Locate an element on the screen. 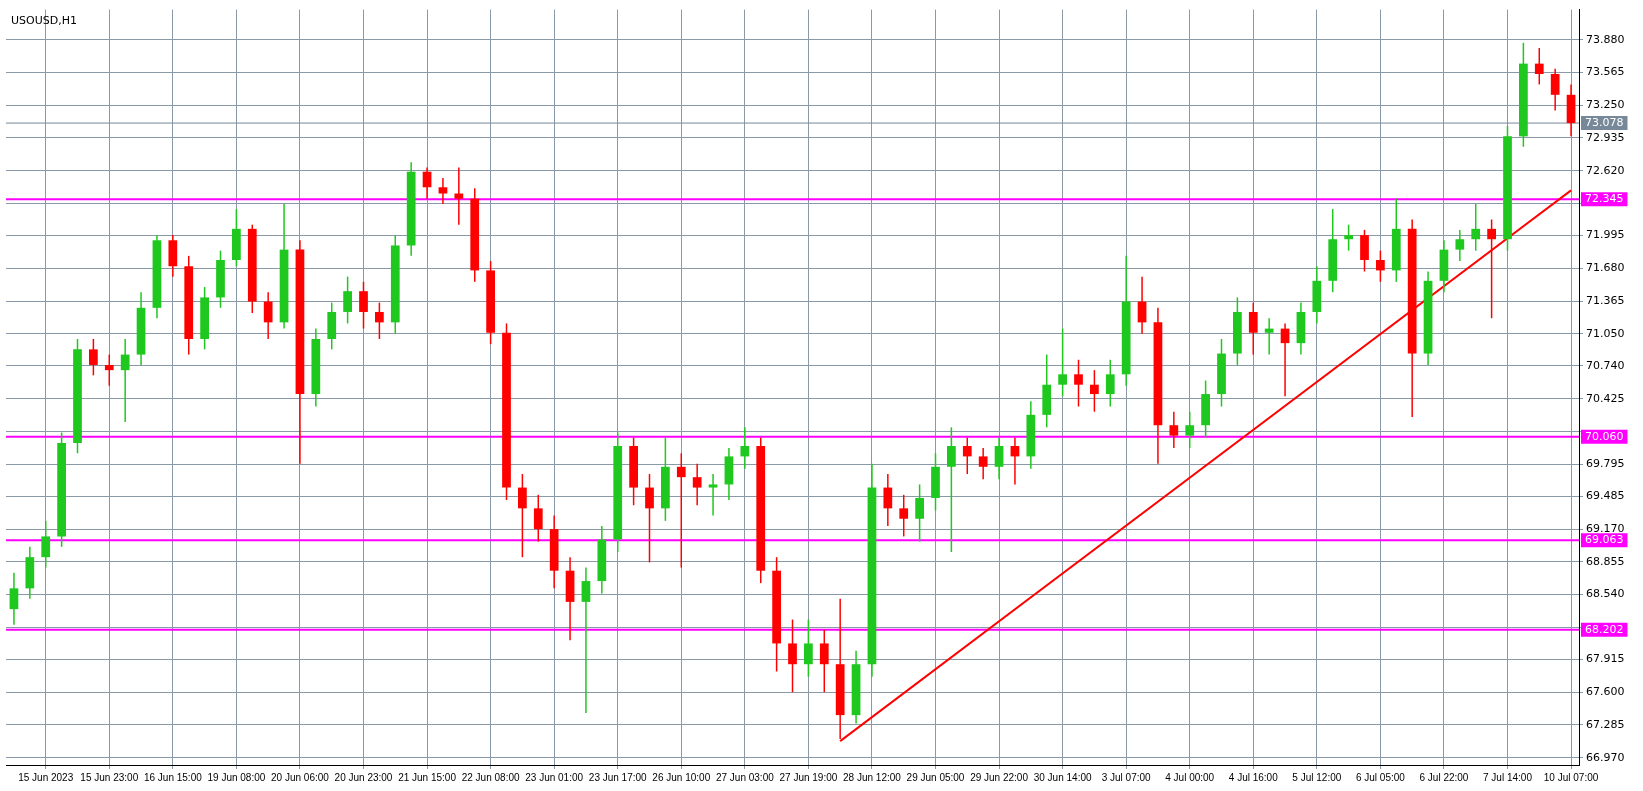 This screenshot has height=791, width=1643. x-tick-label: 5 Jul 12:00 is located at coordinates (1317, 777).